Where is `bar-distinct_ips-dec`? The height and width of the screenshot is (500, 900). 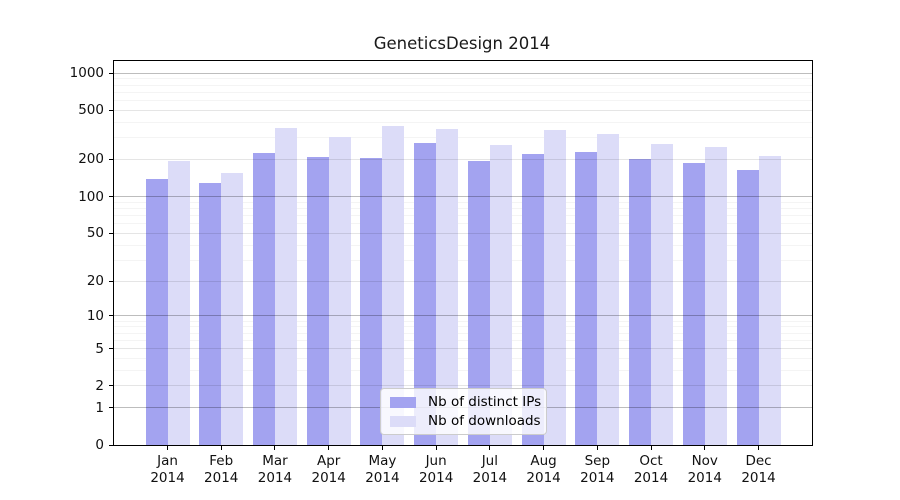
bar-distinct_ips-dec is located at coordinates (747, 307).